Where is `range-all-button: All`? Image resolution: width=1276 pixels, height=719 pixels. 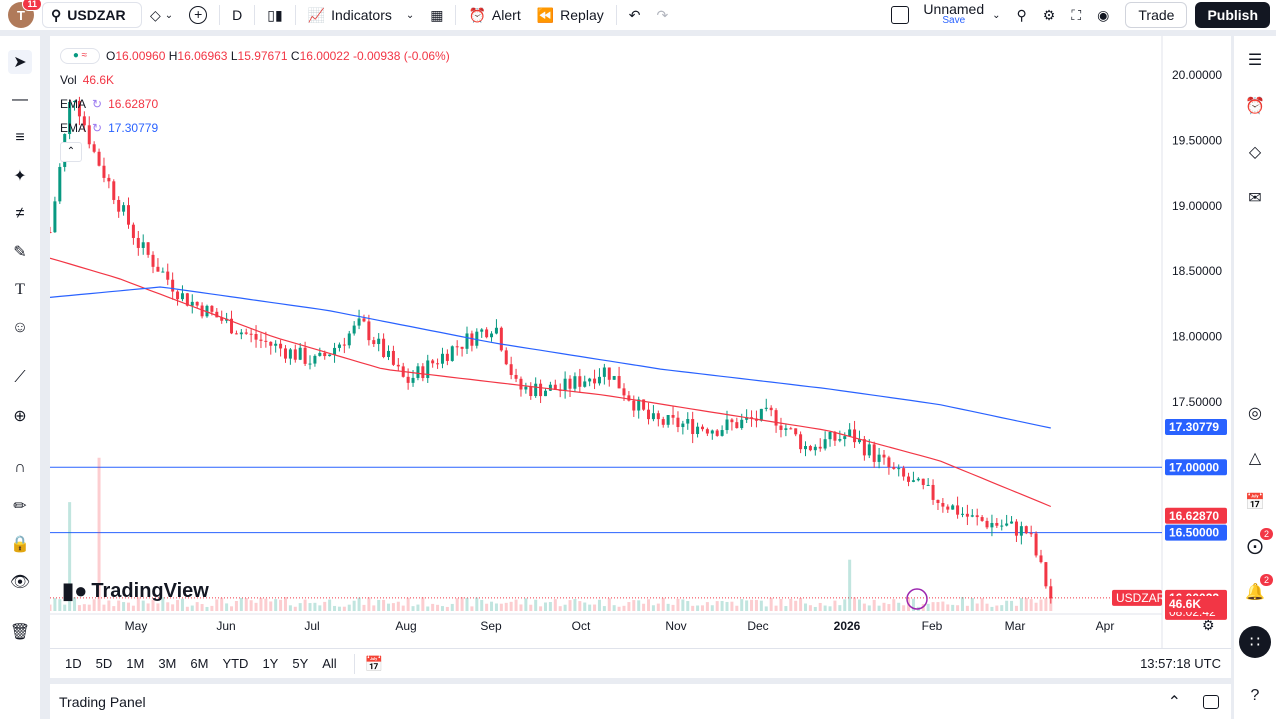
range-all-button: All is located at coordinates (329, 663).